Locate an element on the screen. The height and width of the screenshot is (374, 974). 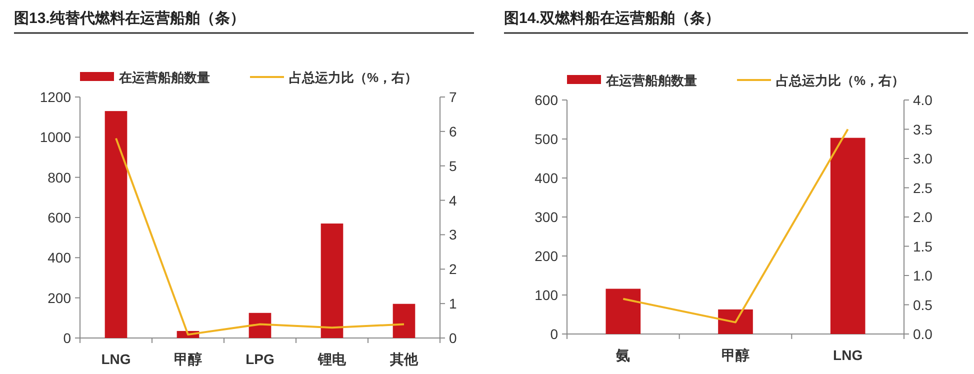
y-tick-label: 500 is located at coordinates (546, 139).